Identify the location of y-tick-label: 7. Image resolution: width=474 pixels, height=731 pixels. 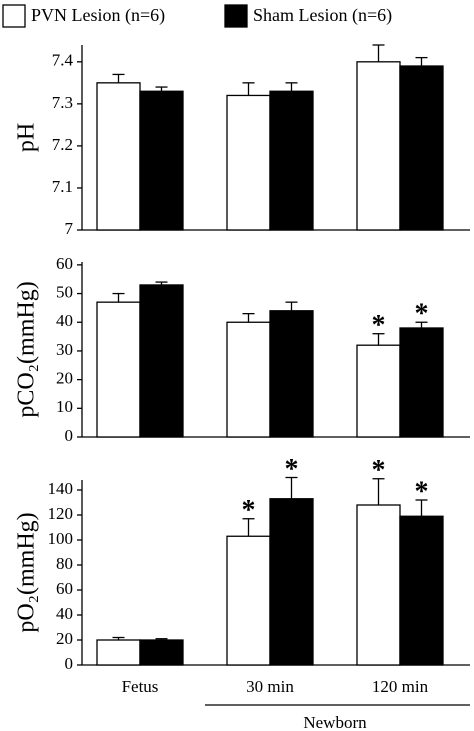
(69, 228).